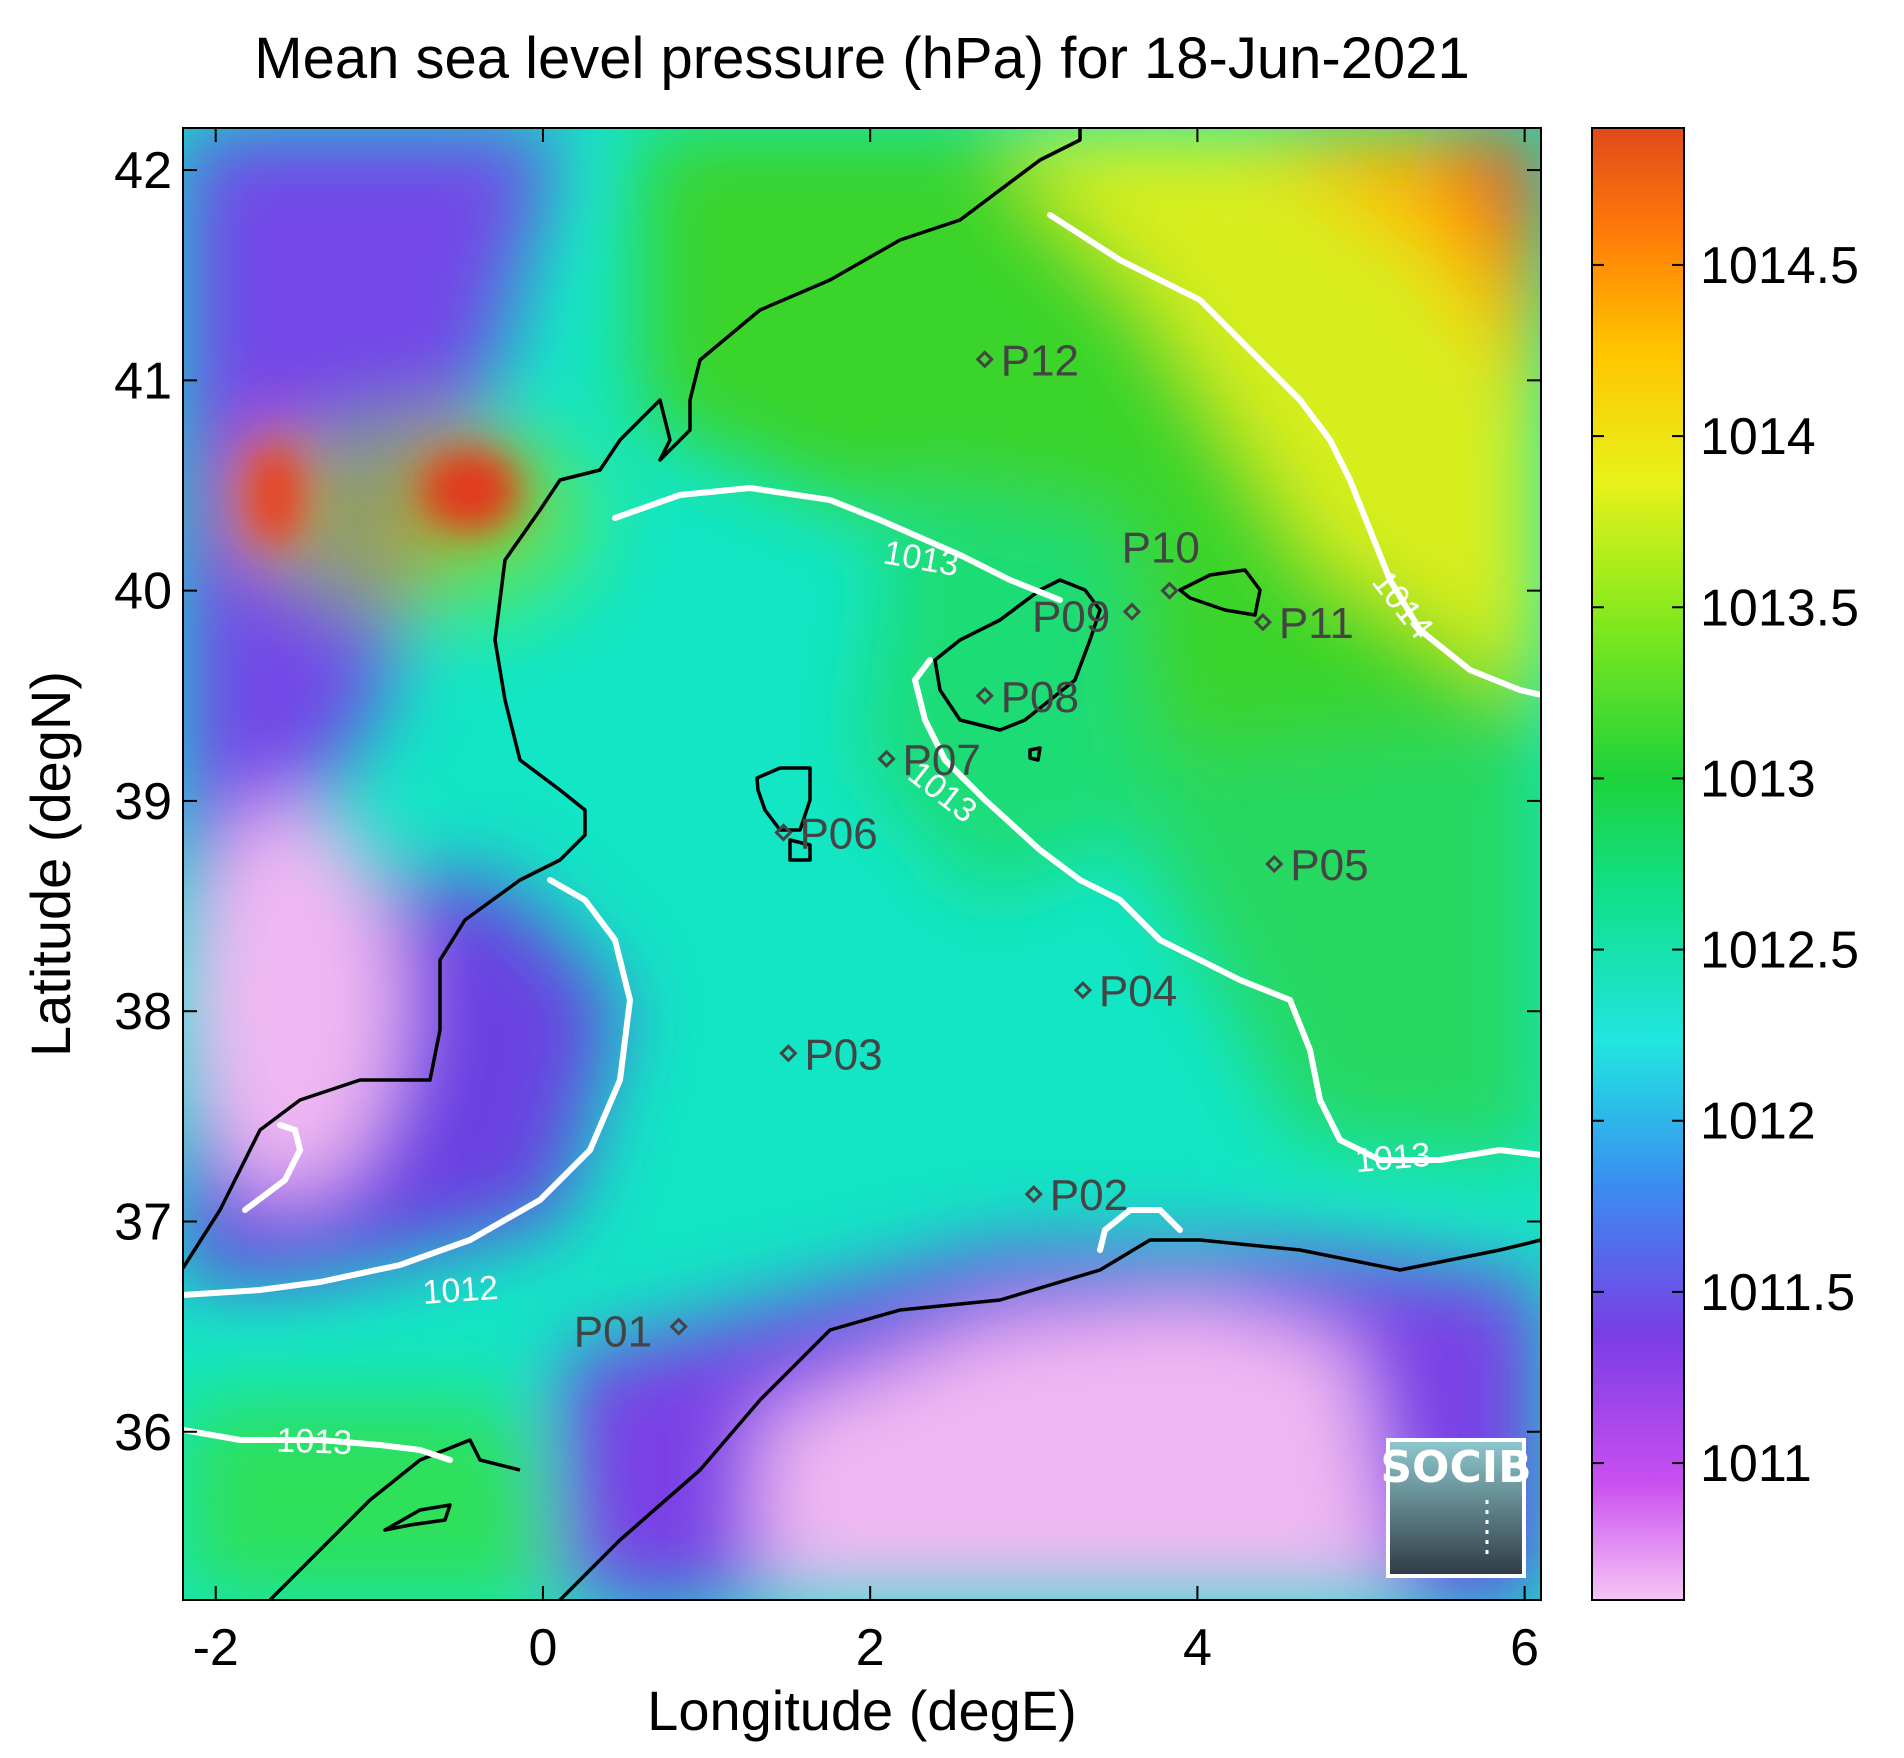 The height and width of the screenshot is (1758, 1904). I want to click on x-tick-label: 2, so click(870, 1648).